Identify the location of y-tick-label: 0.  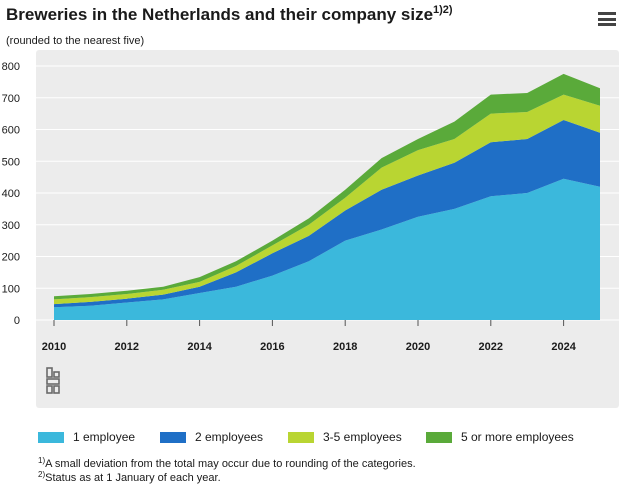
(17, 321).